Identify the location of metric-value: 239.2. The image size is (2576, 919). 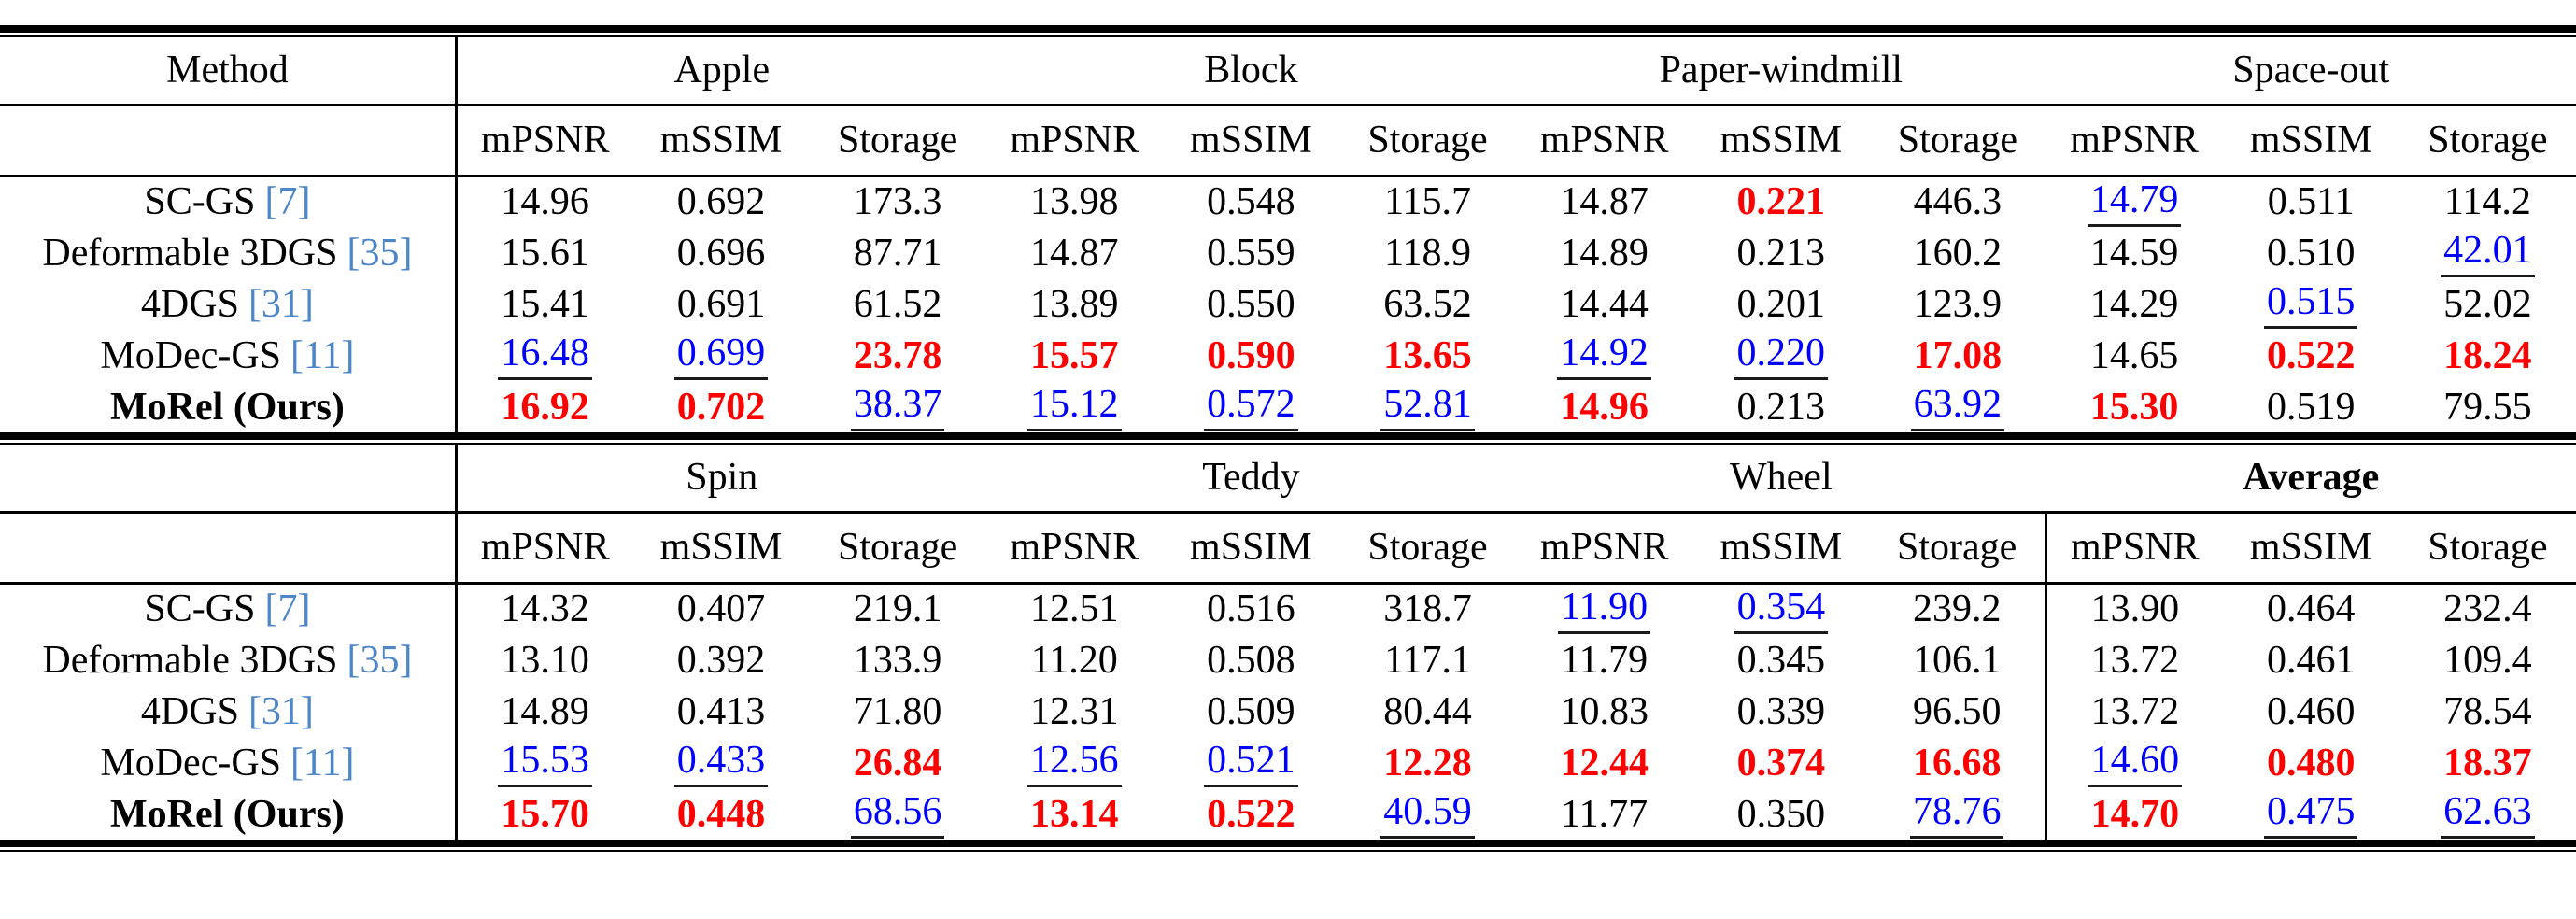
(1957, 609).